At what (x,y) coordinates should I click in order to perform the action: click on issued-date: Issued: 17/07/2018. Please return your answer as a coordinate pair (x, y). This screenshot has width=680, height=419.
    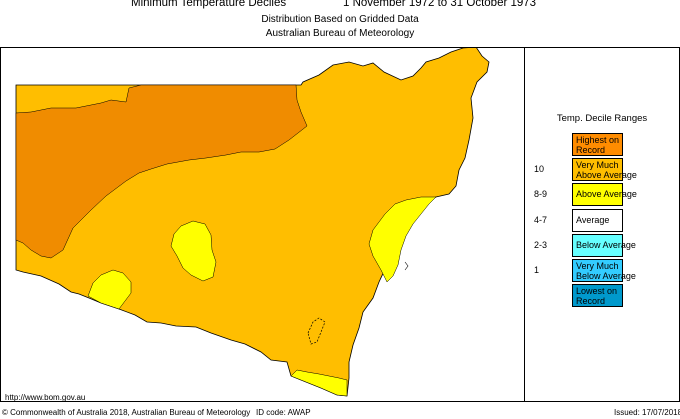
    Looking at the image, I should click on (647, 412).